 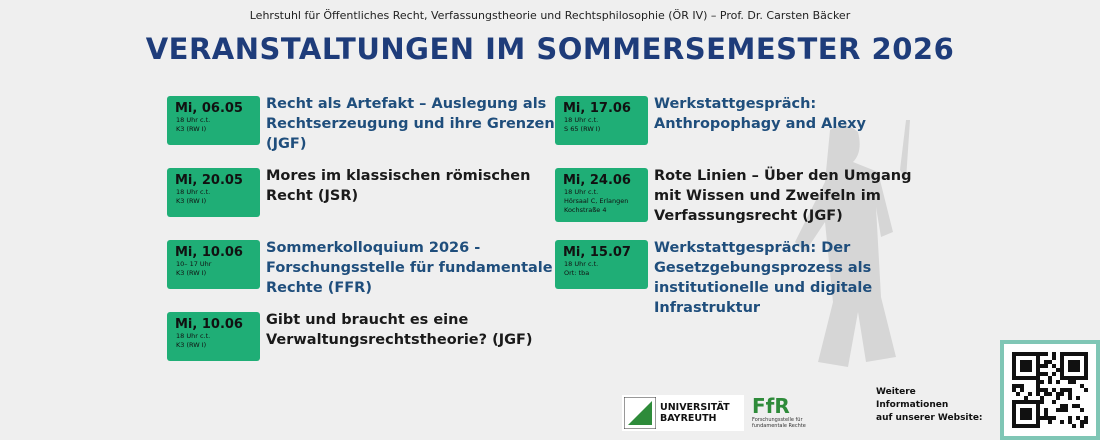 What do you see at coordinates (777, 420) in the screenshot?
I see `ffr-name-line: Forschungsstelle für` at bounding box center [777, 420].